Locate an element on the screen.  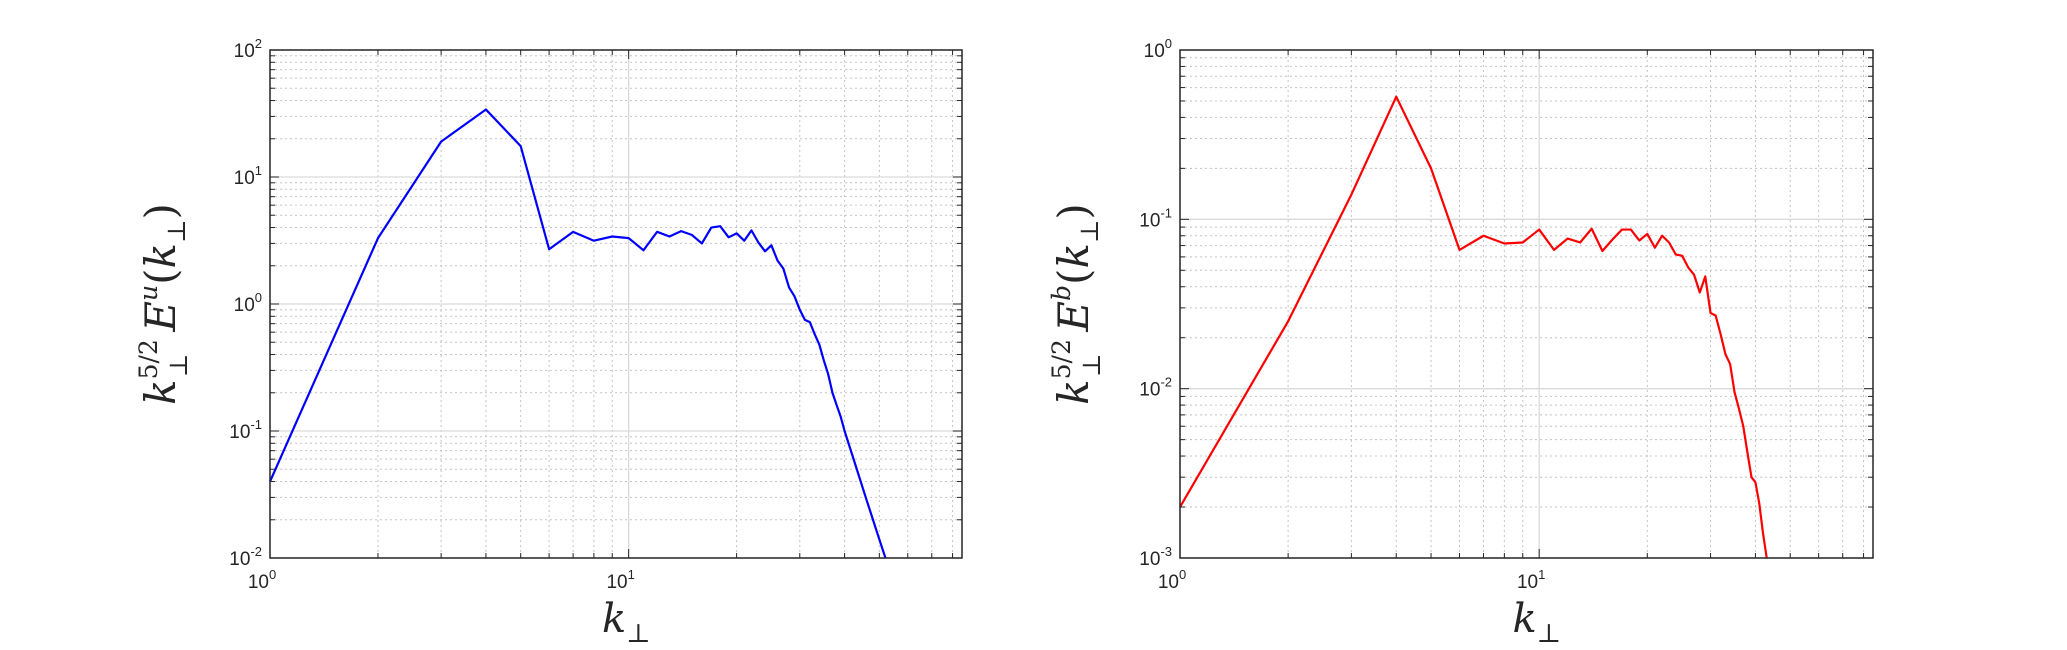
y-tick-label: 10¹ is located at coordinates (248, 176).